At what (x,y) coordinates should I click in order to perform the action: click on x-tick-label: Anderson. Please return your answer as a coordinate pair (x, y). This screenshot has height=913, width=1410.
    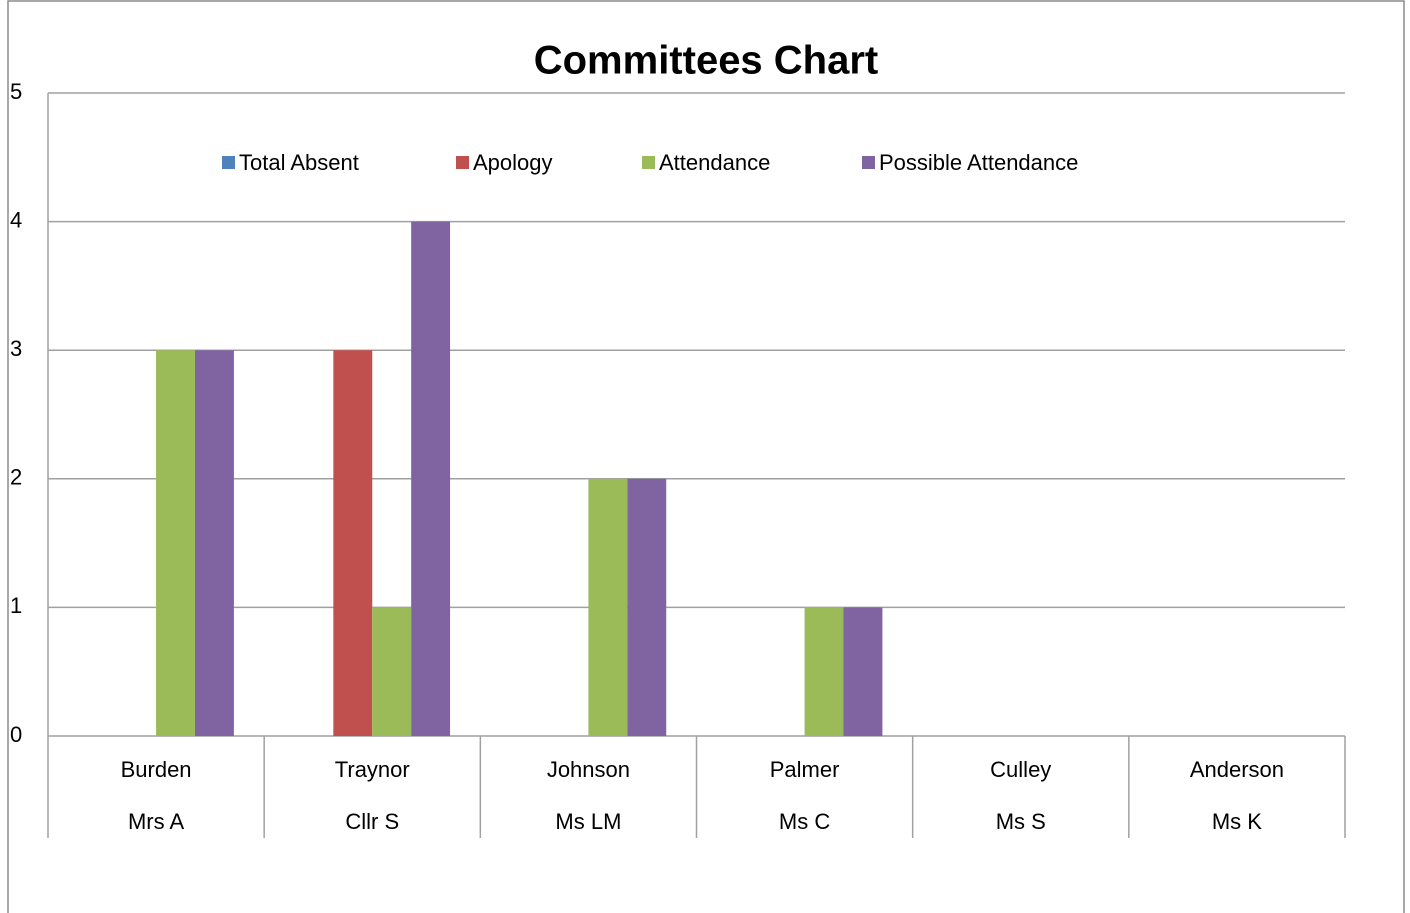
    Looking at the image, I should click on (1237, 769).